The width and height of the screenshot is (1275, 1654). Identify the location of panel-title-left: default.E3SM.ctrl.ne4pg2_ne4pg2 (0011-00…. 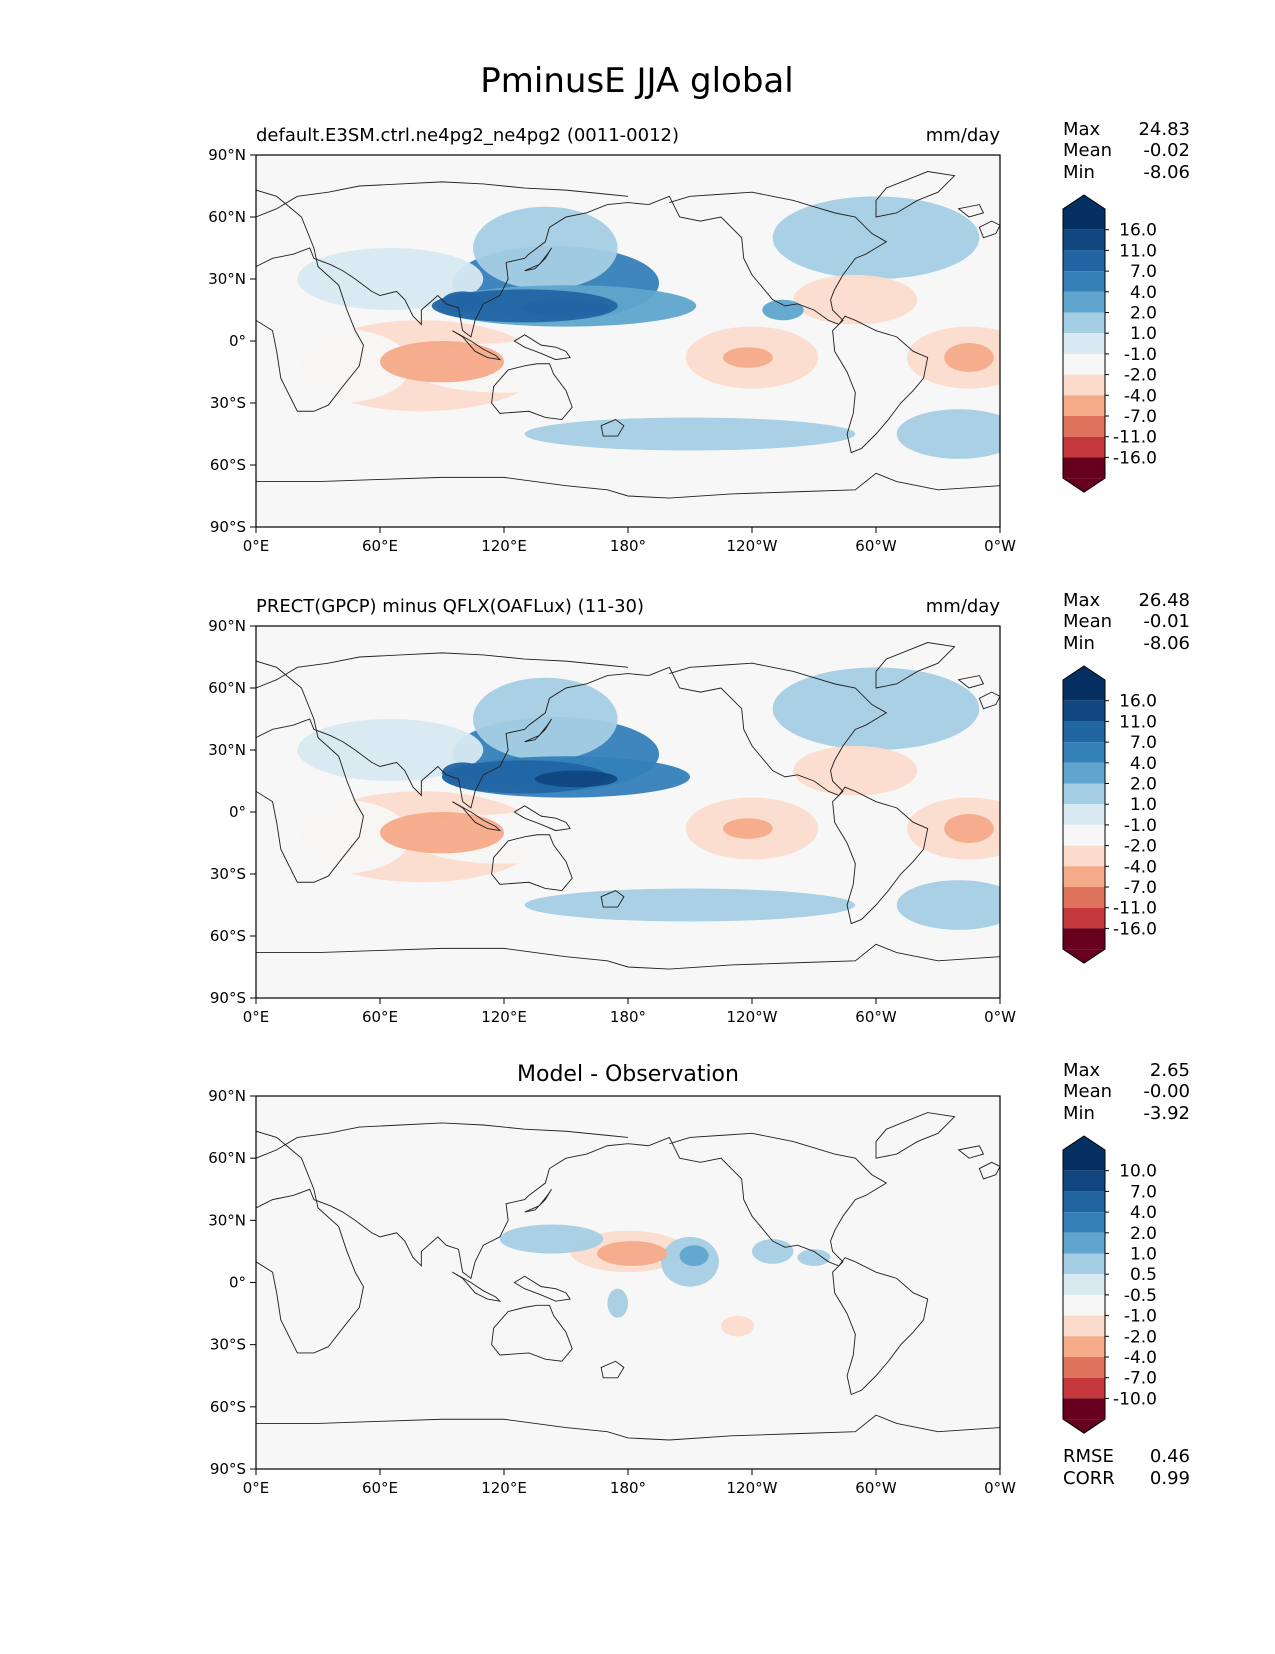
(467, 135).